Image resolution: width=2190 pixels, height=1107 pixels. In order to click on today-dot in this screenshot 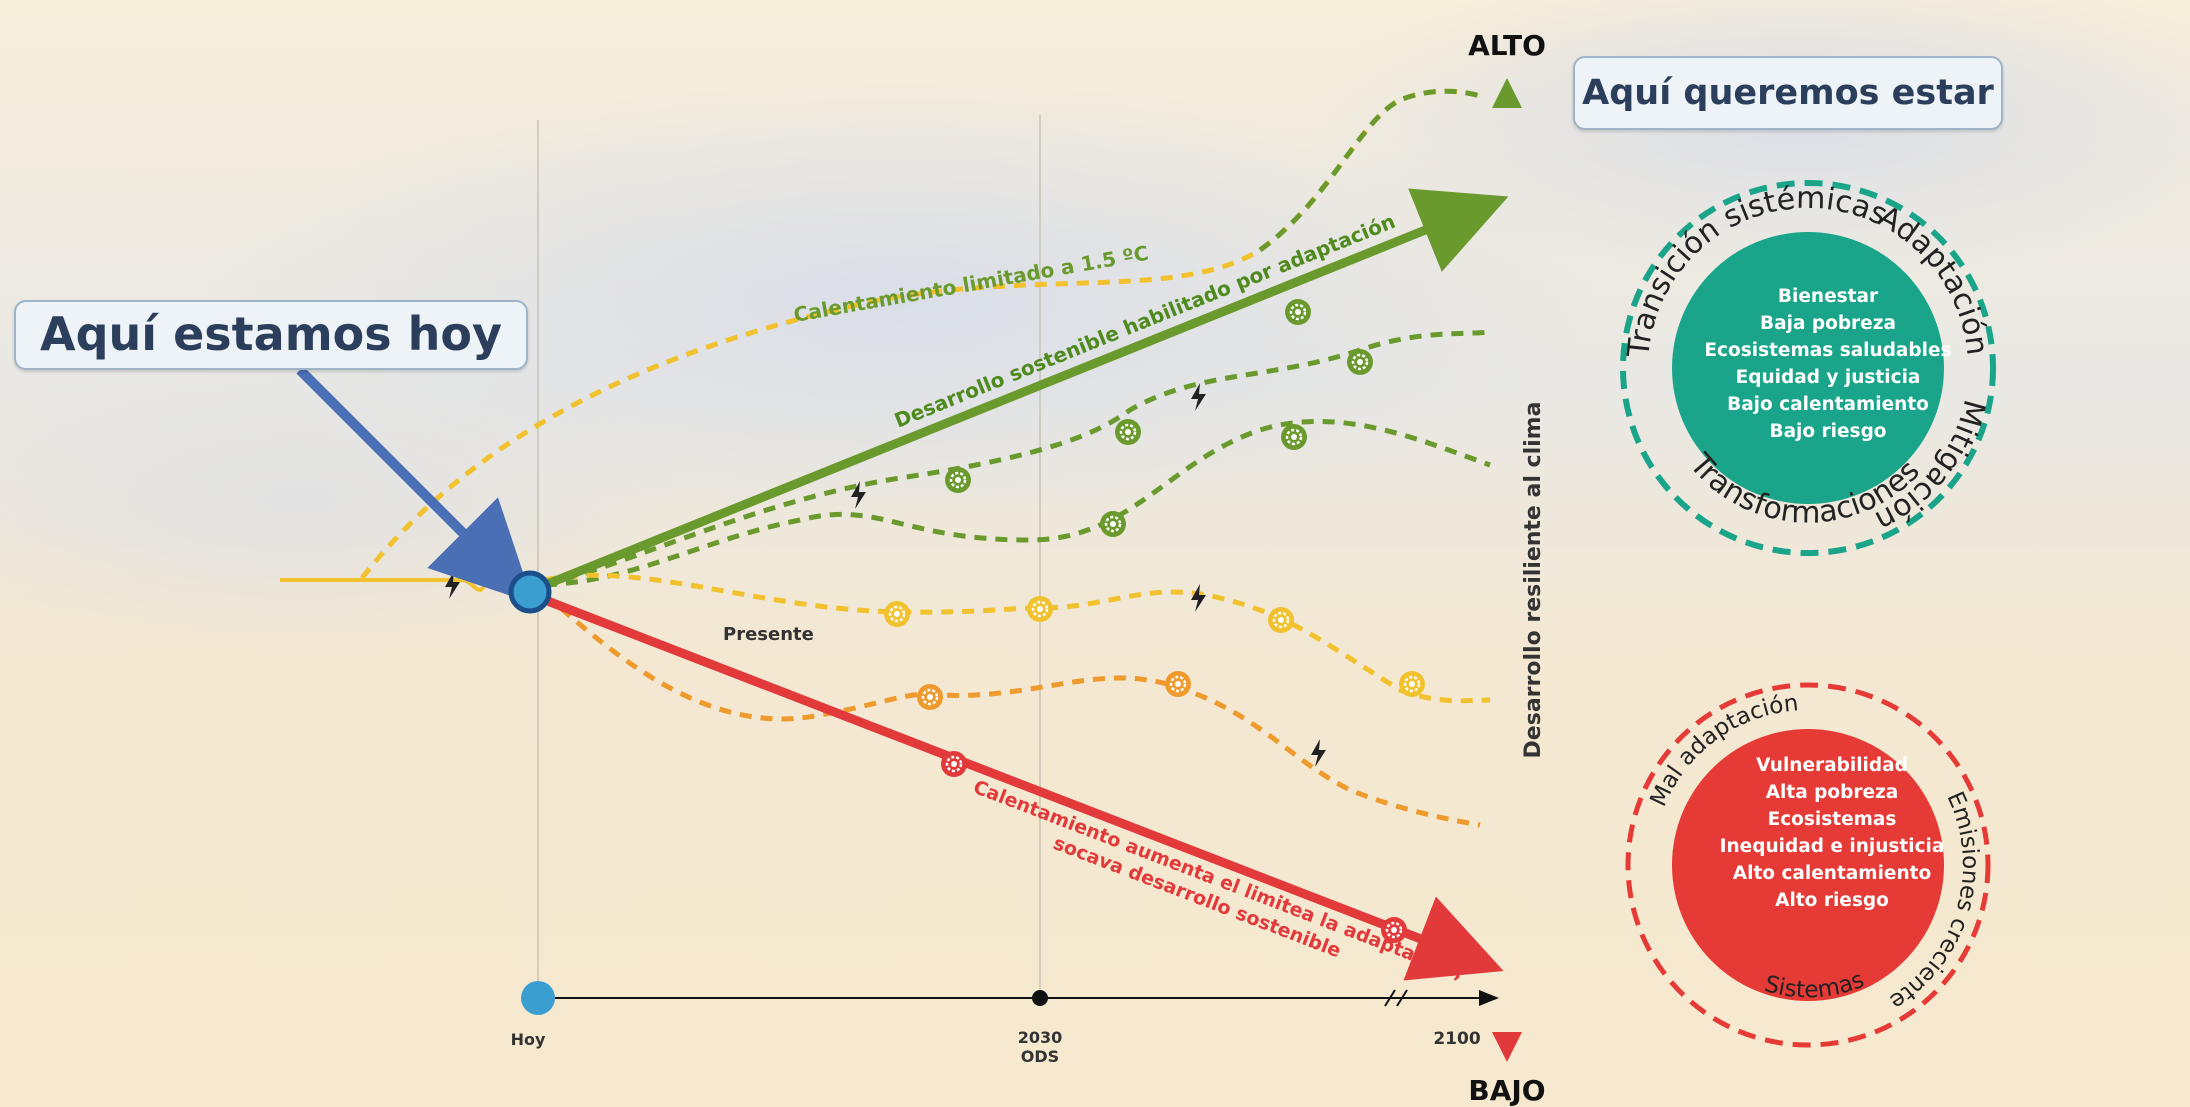, I will do `click(538, 998)`.